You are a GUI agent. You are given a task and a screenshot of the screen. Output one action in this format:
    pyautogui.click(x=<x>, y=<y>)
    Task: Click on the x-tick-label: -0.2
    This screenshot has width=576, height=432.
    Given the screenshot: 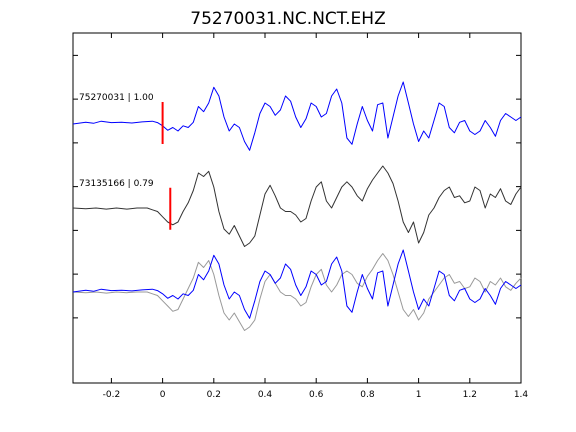 What is the action you would take?
    pyautogui.click(x=112, y=395)
    